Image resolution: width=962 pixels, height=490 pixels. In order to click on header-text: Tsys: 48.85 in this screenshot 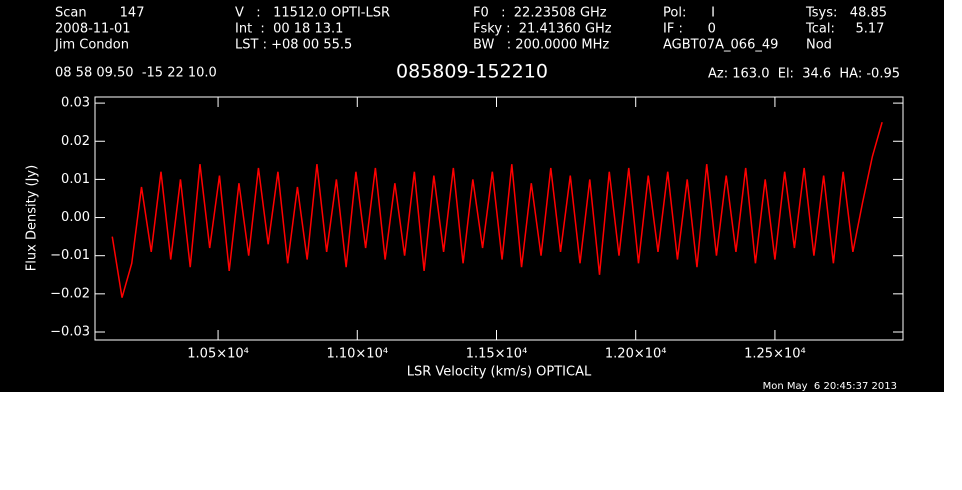, I will do `click(846, 13)`.